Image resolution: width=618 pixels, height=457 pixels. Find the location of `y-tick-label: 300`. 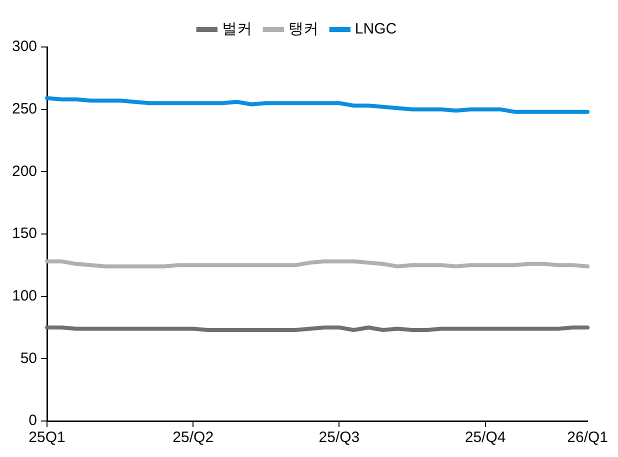

y-tick-label: 300 is located at coordinates (25, 47).